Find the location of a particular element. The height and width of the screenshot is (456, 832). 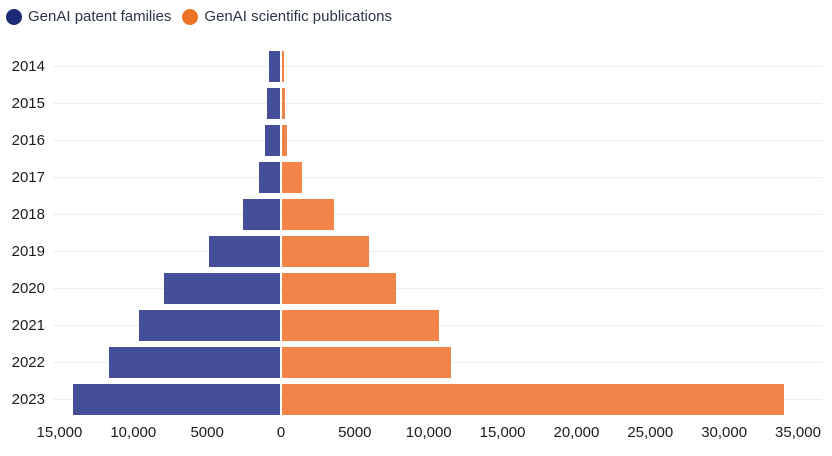

bar-publications-2022 is located at coordinates (366, 362).